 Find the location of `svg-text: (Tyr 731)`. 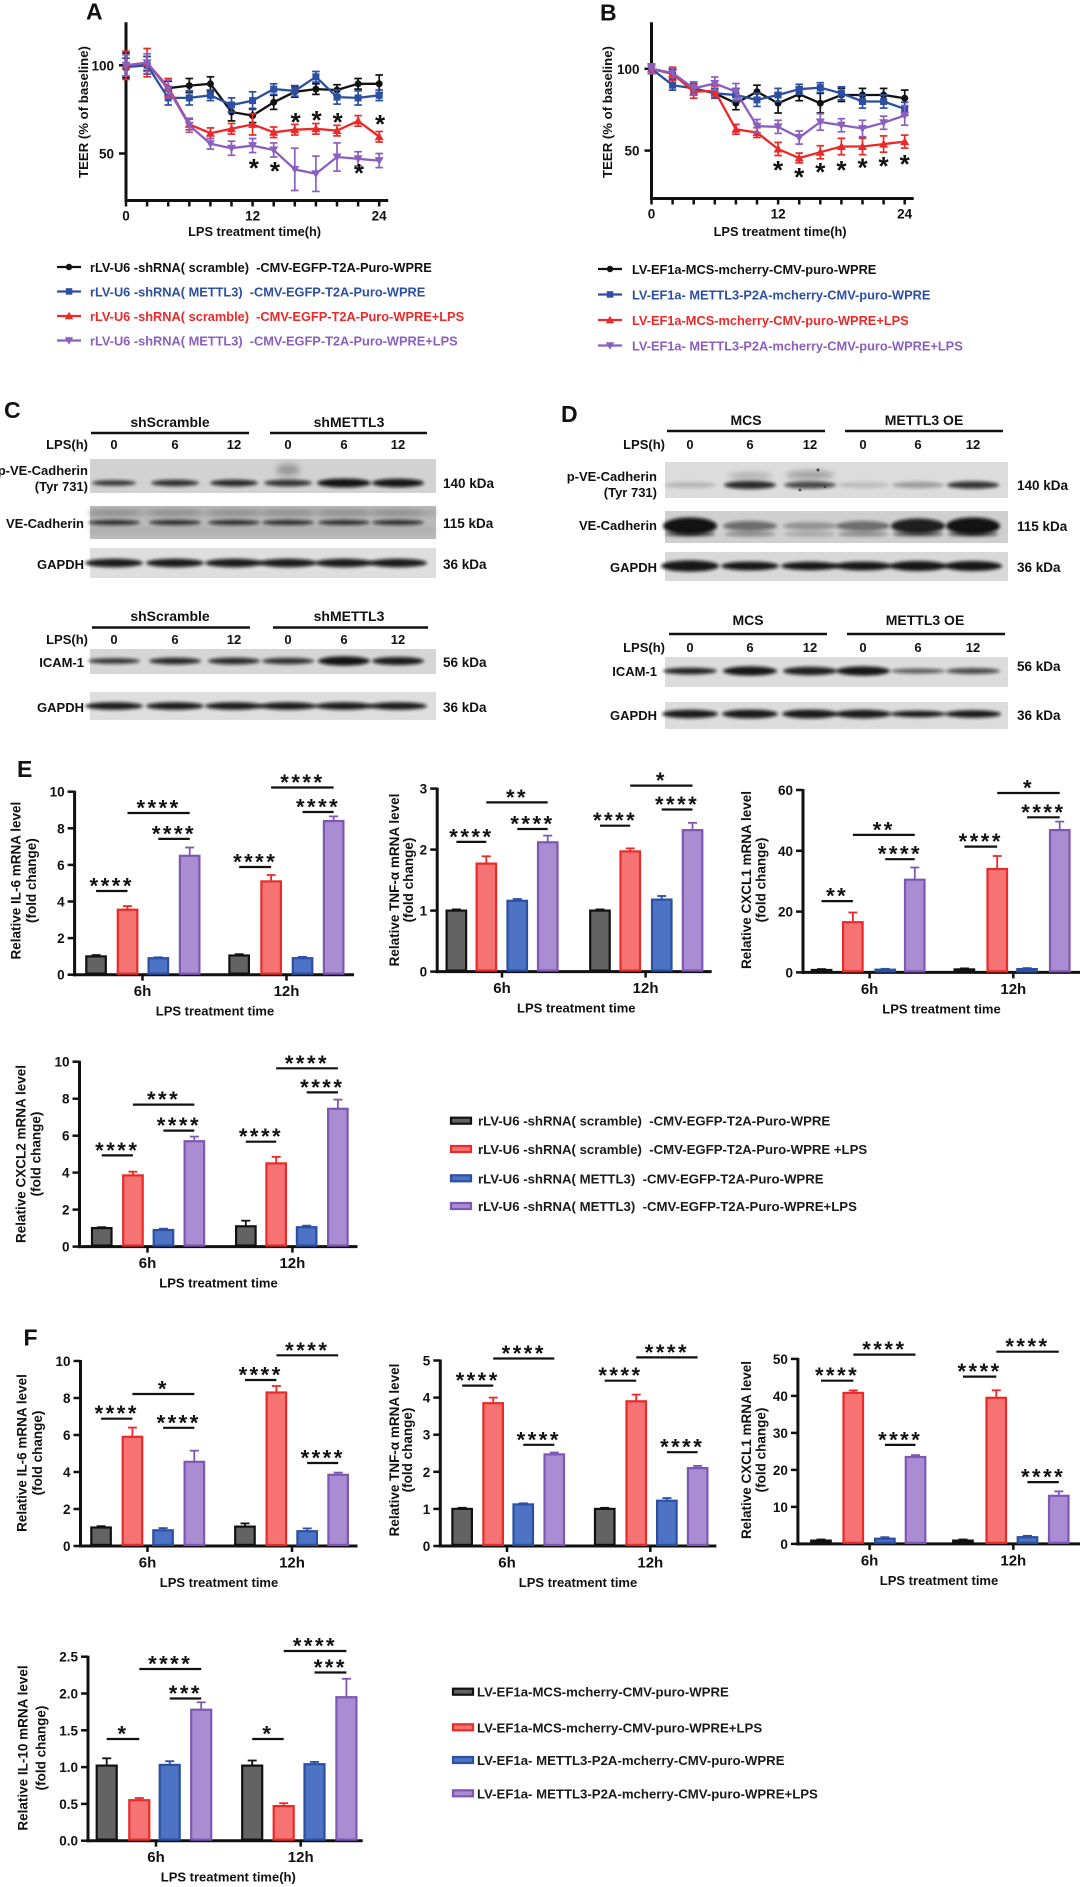

svg-text: (Tyr 731) is located at coordinates (61, 486).